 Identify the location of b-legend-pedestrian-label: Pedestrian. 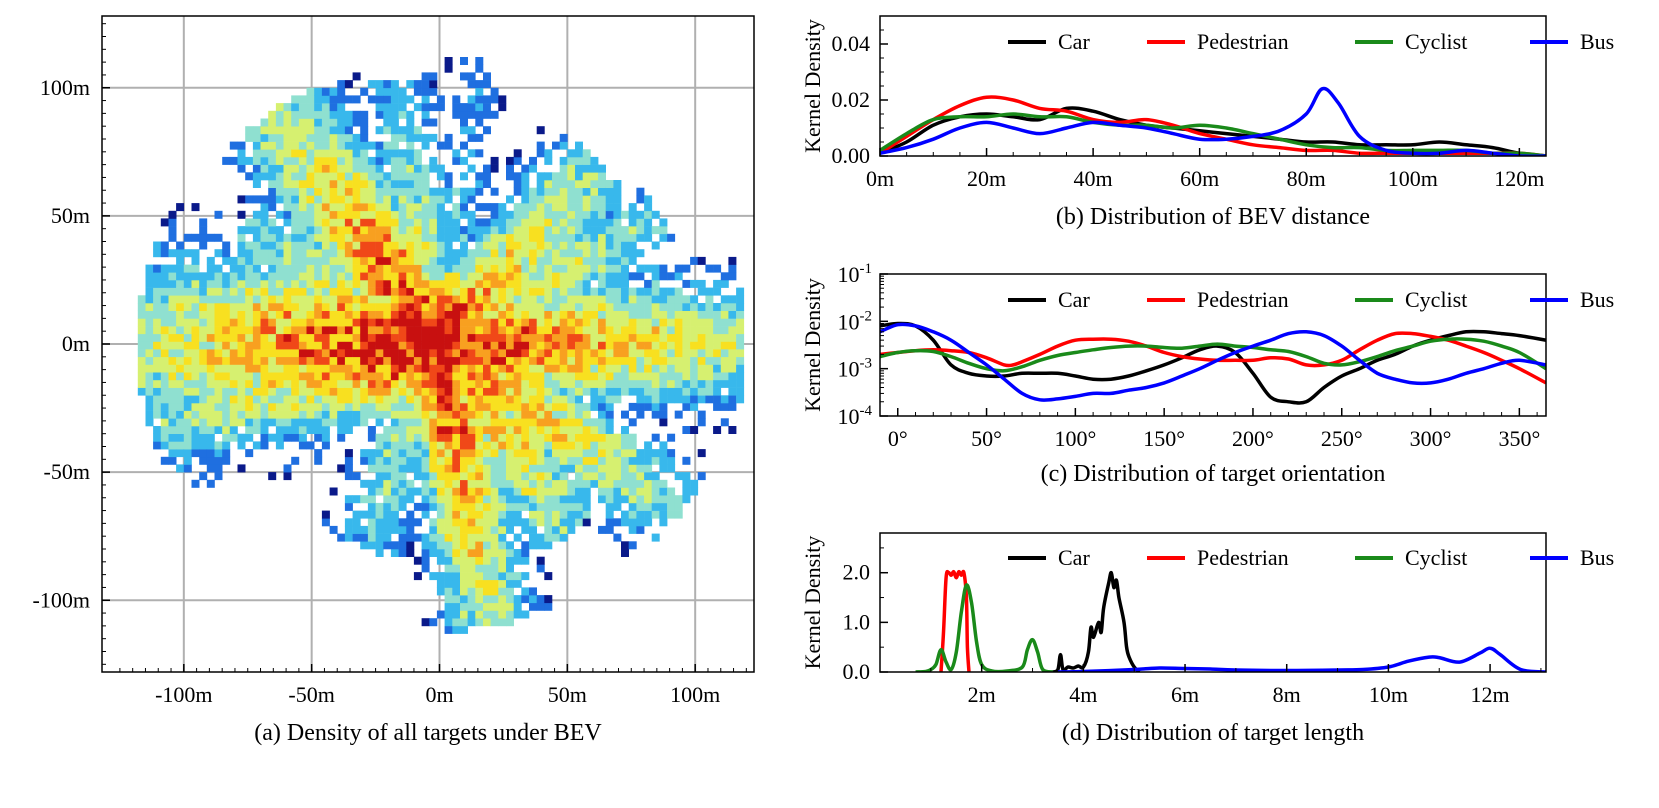
(1243, 41).